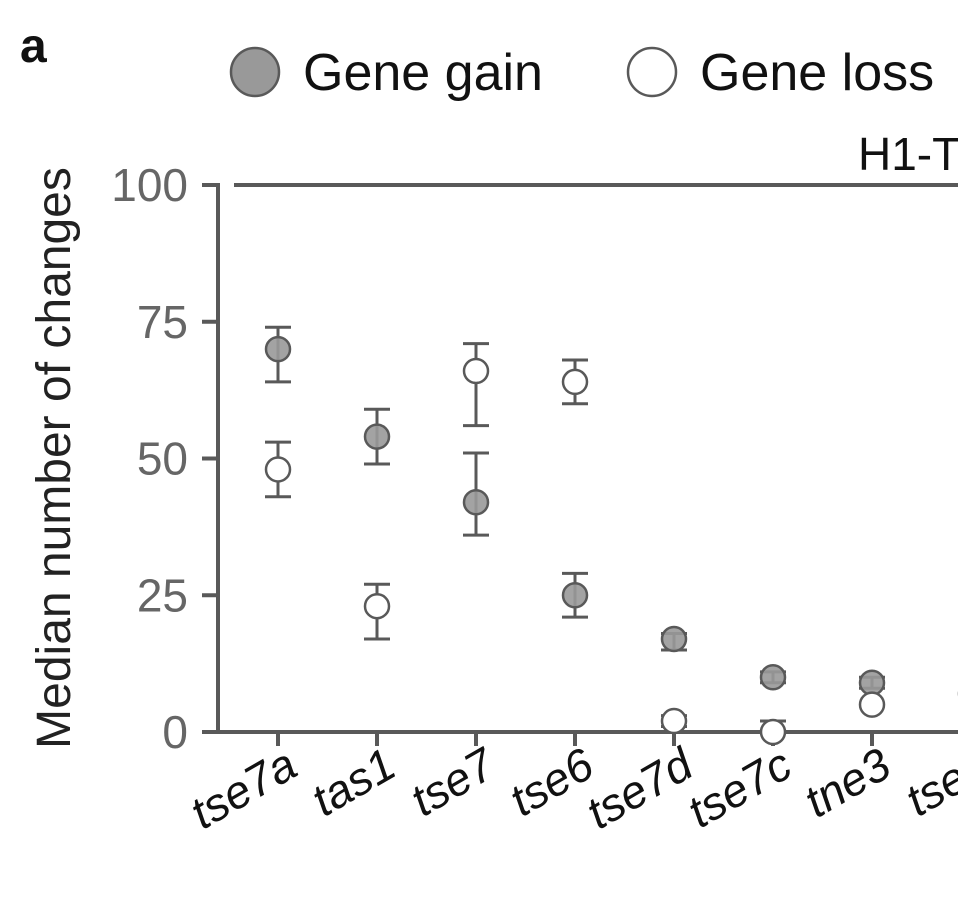 The height and width of the screenshot is (911, 958). Describe the element at coordinates (581, 73) in the screenshot. I see `legend: Gene gain Gene loss` at that location.